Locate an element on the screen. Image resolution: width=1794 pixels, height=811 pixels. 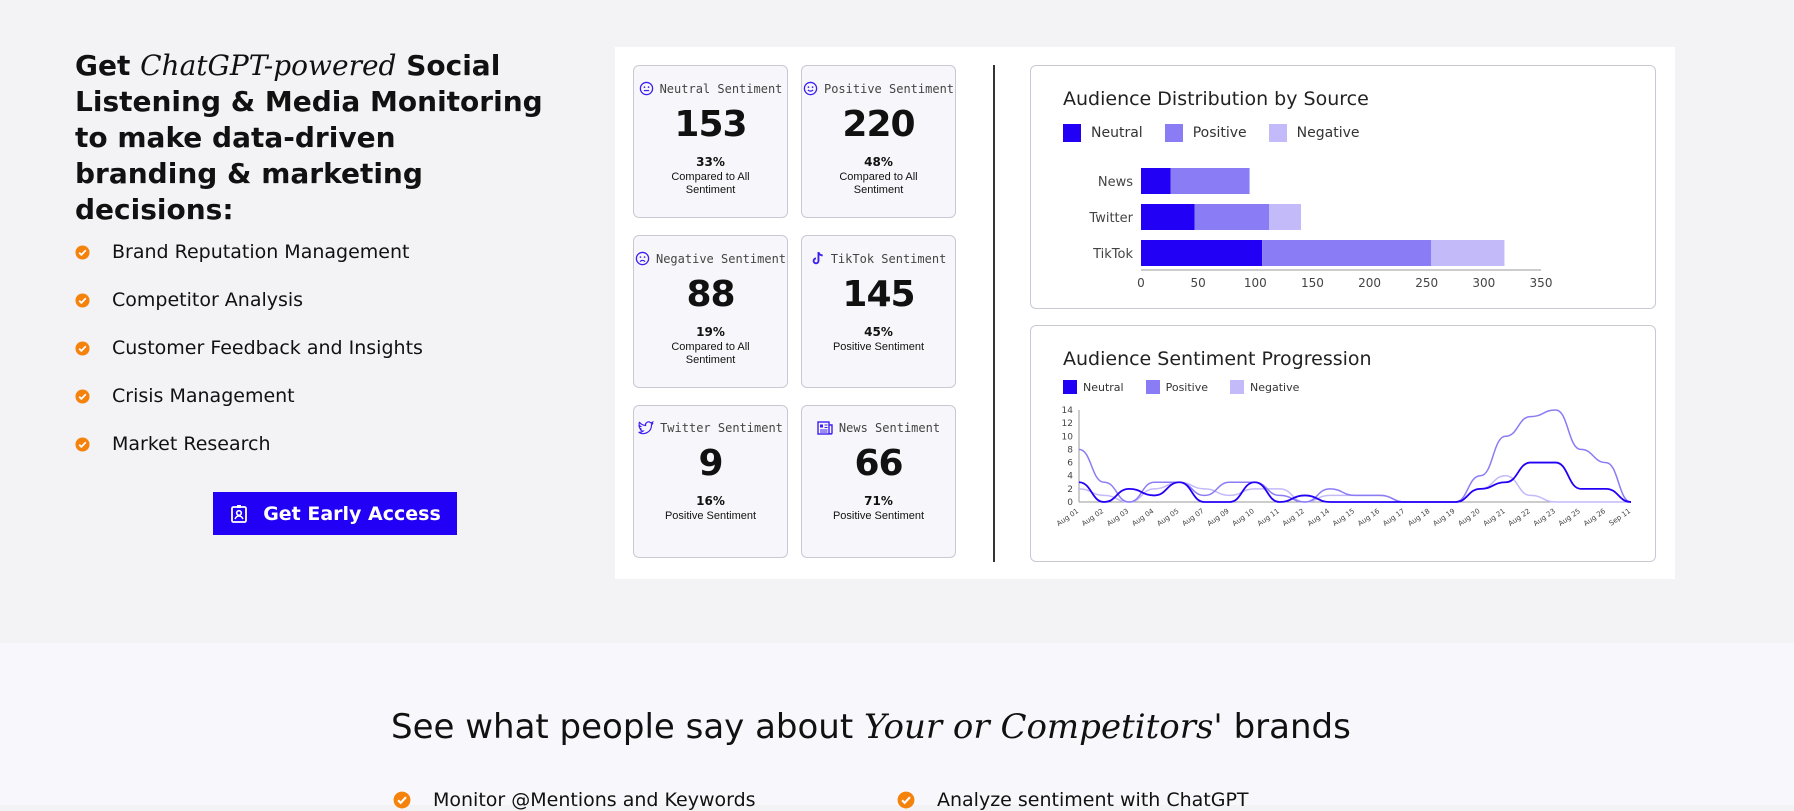
x-tick-label: Aug 16 is located at coordinates (1368, 517).